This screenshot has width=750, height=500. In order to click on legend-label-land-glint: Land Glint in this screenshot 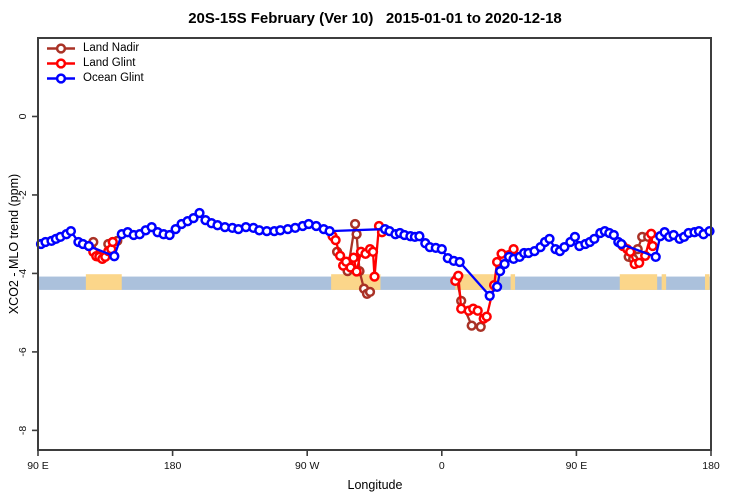, I will do `click(109, 63)`.